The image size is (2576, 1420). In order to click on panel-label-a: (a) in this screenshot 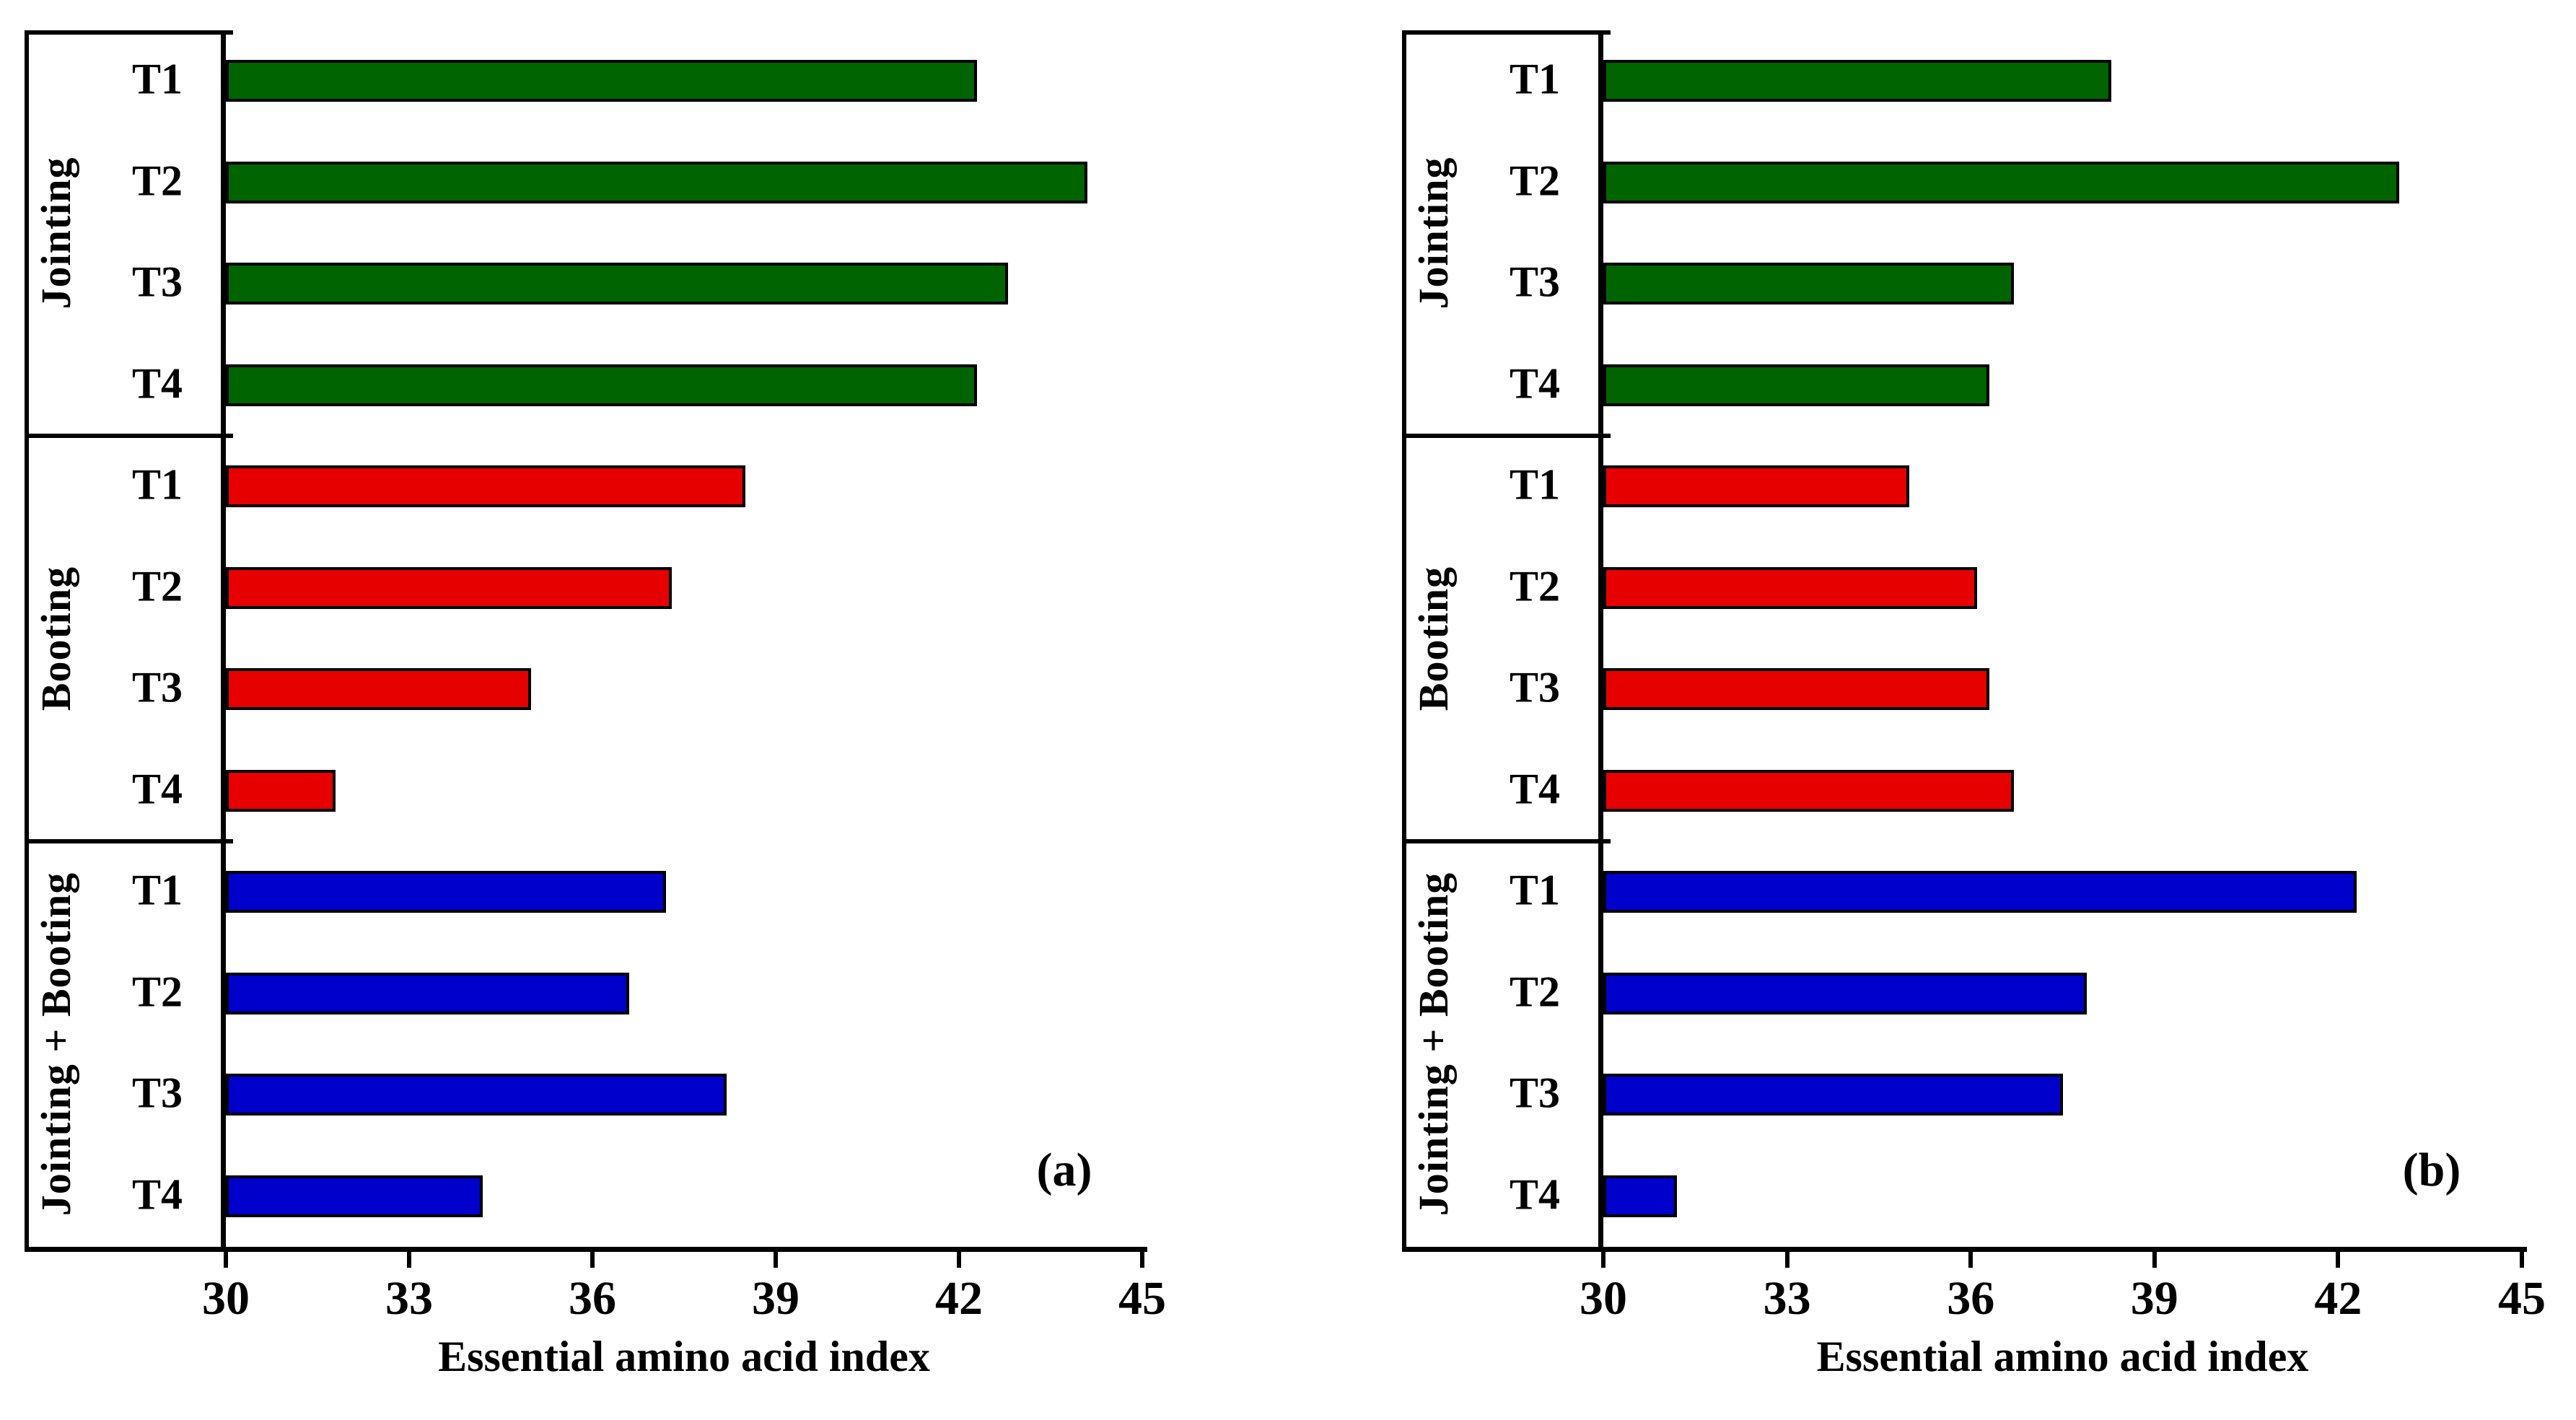, I will do `click(1064, 1170)`.